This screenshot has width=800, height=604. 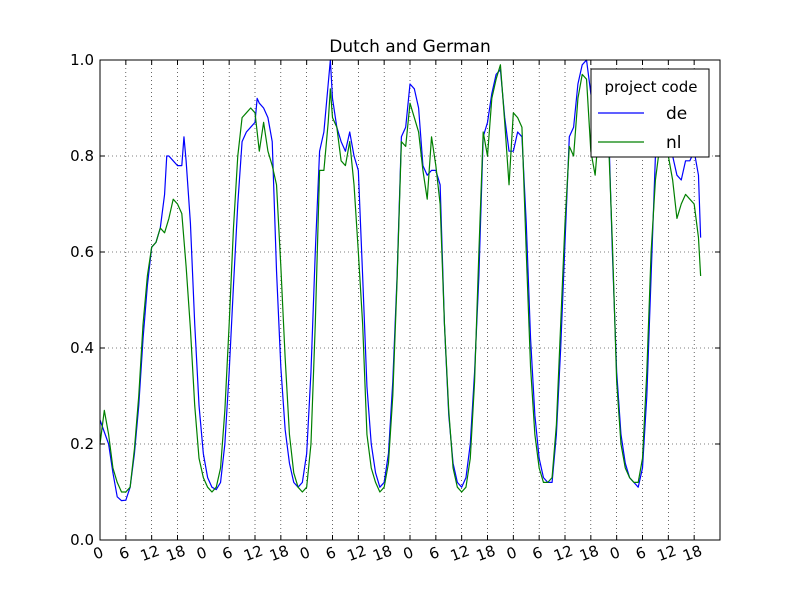 What do you see at coordinates (650, 87) in the screenshot?
I see `legend-title: project code` at bounding box center [650, 87].